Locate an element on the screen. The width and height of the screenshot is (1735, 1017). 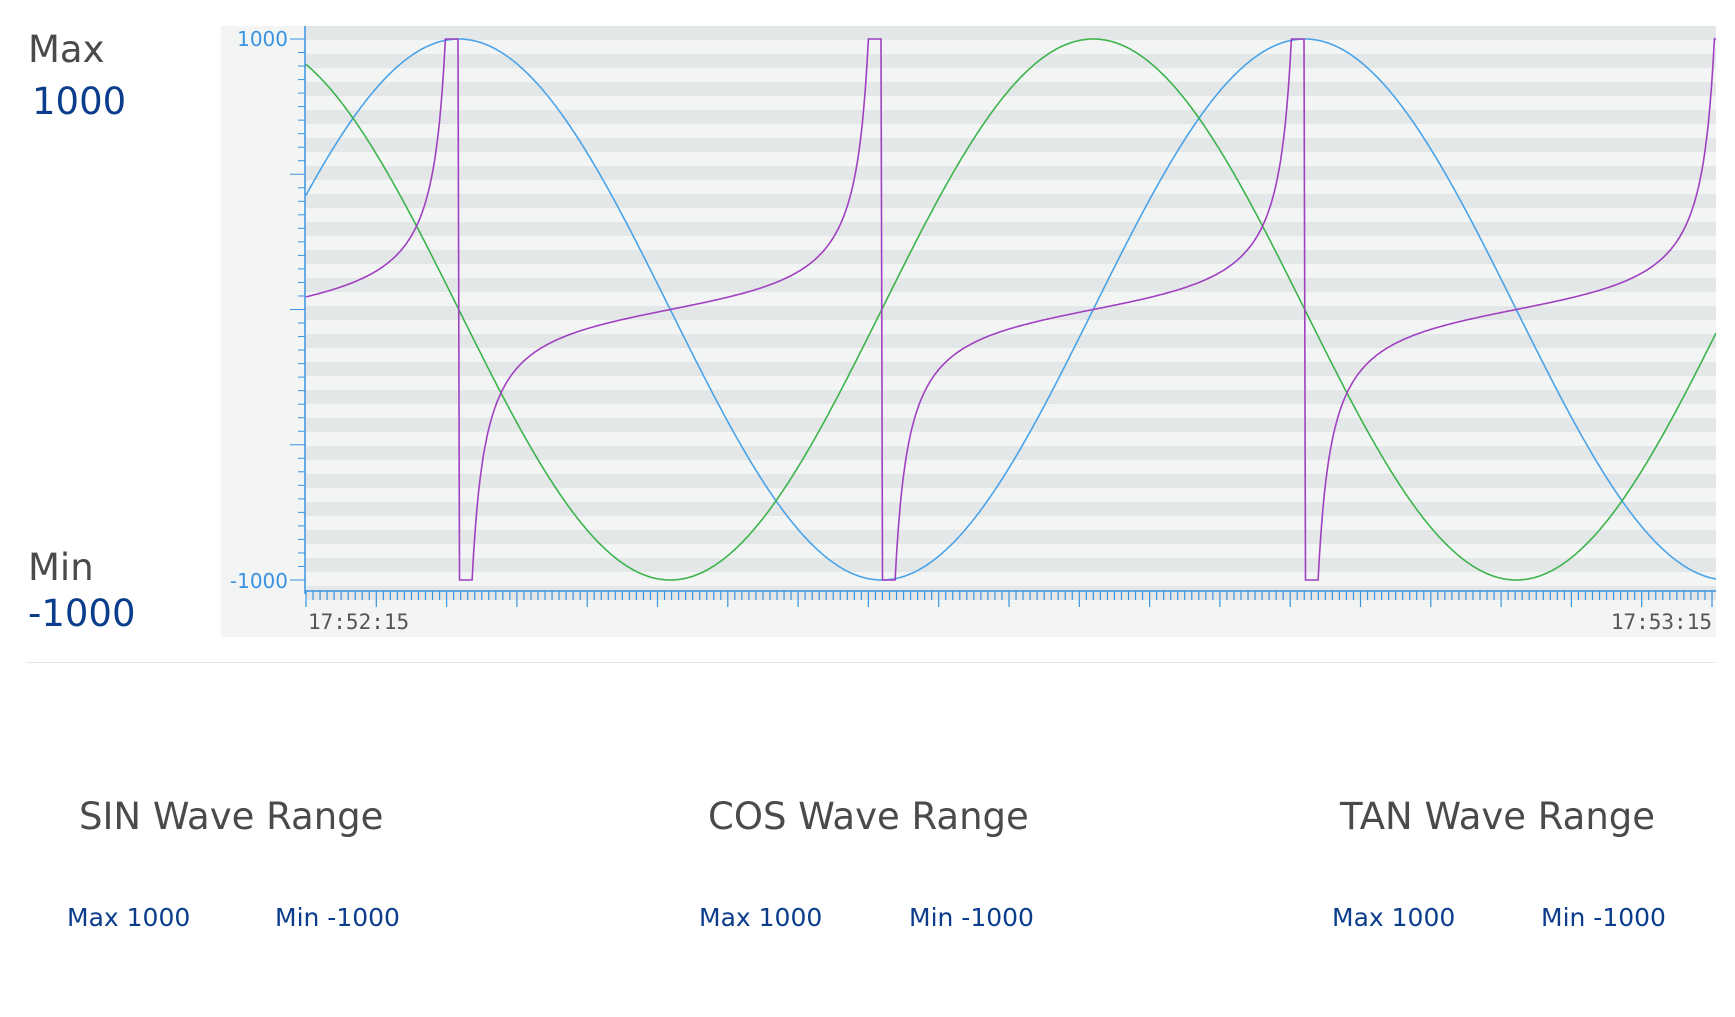
tan-range-min: Min -1000 is located at coordinates (1603, 917).